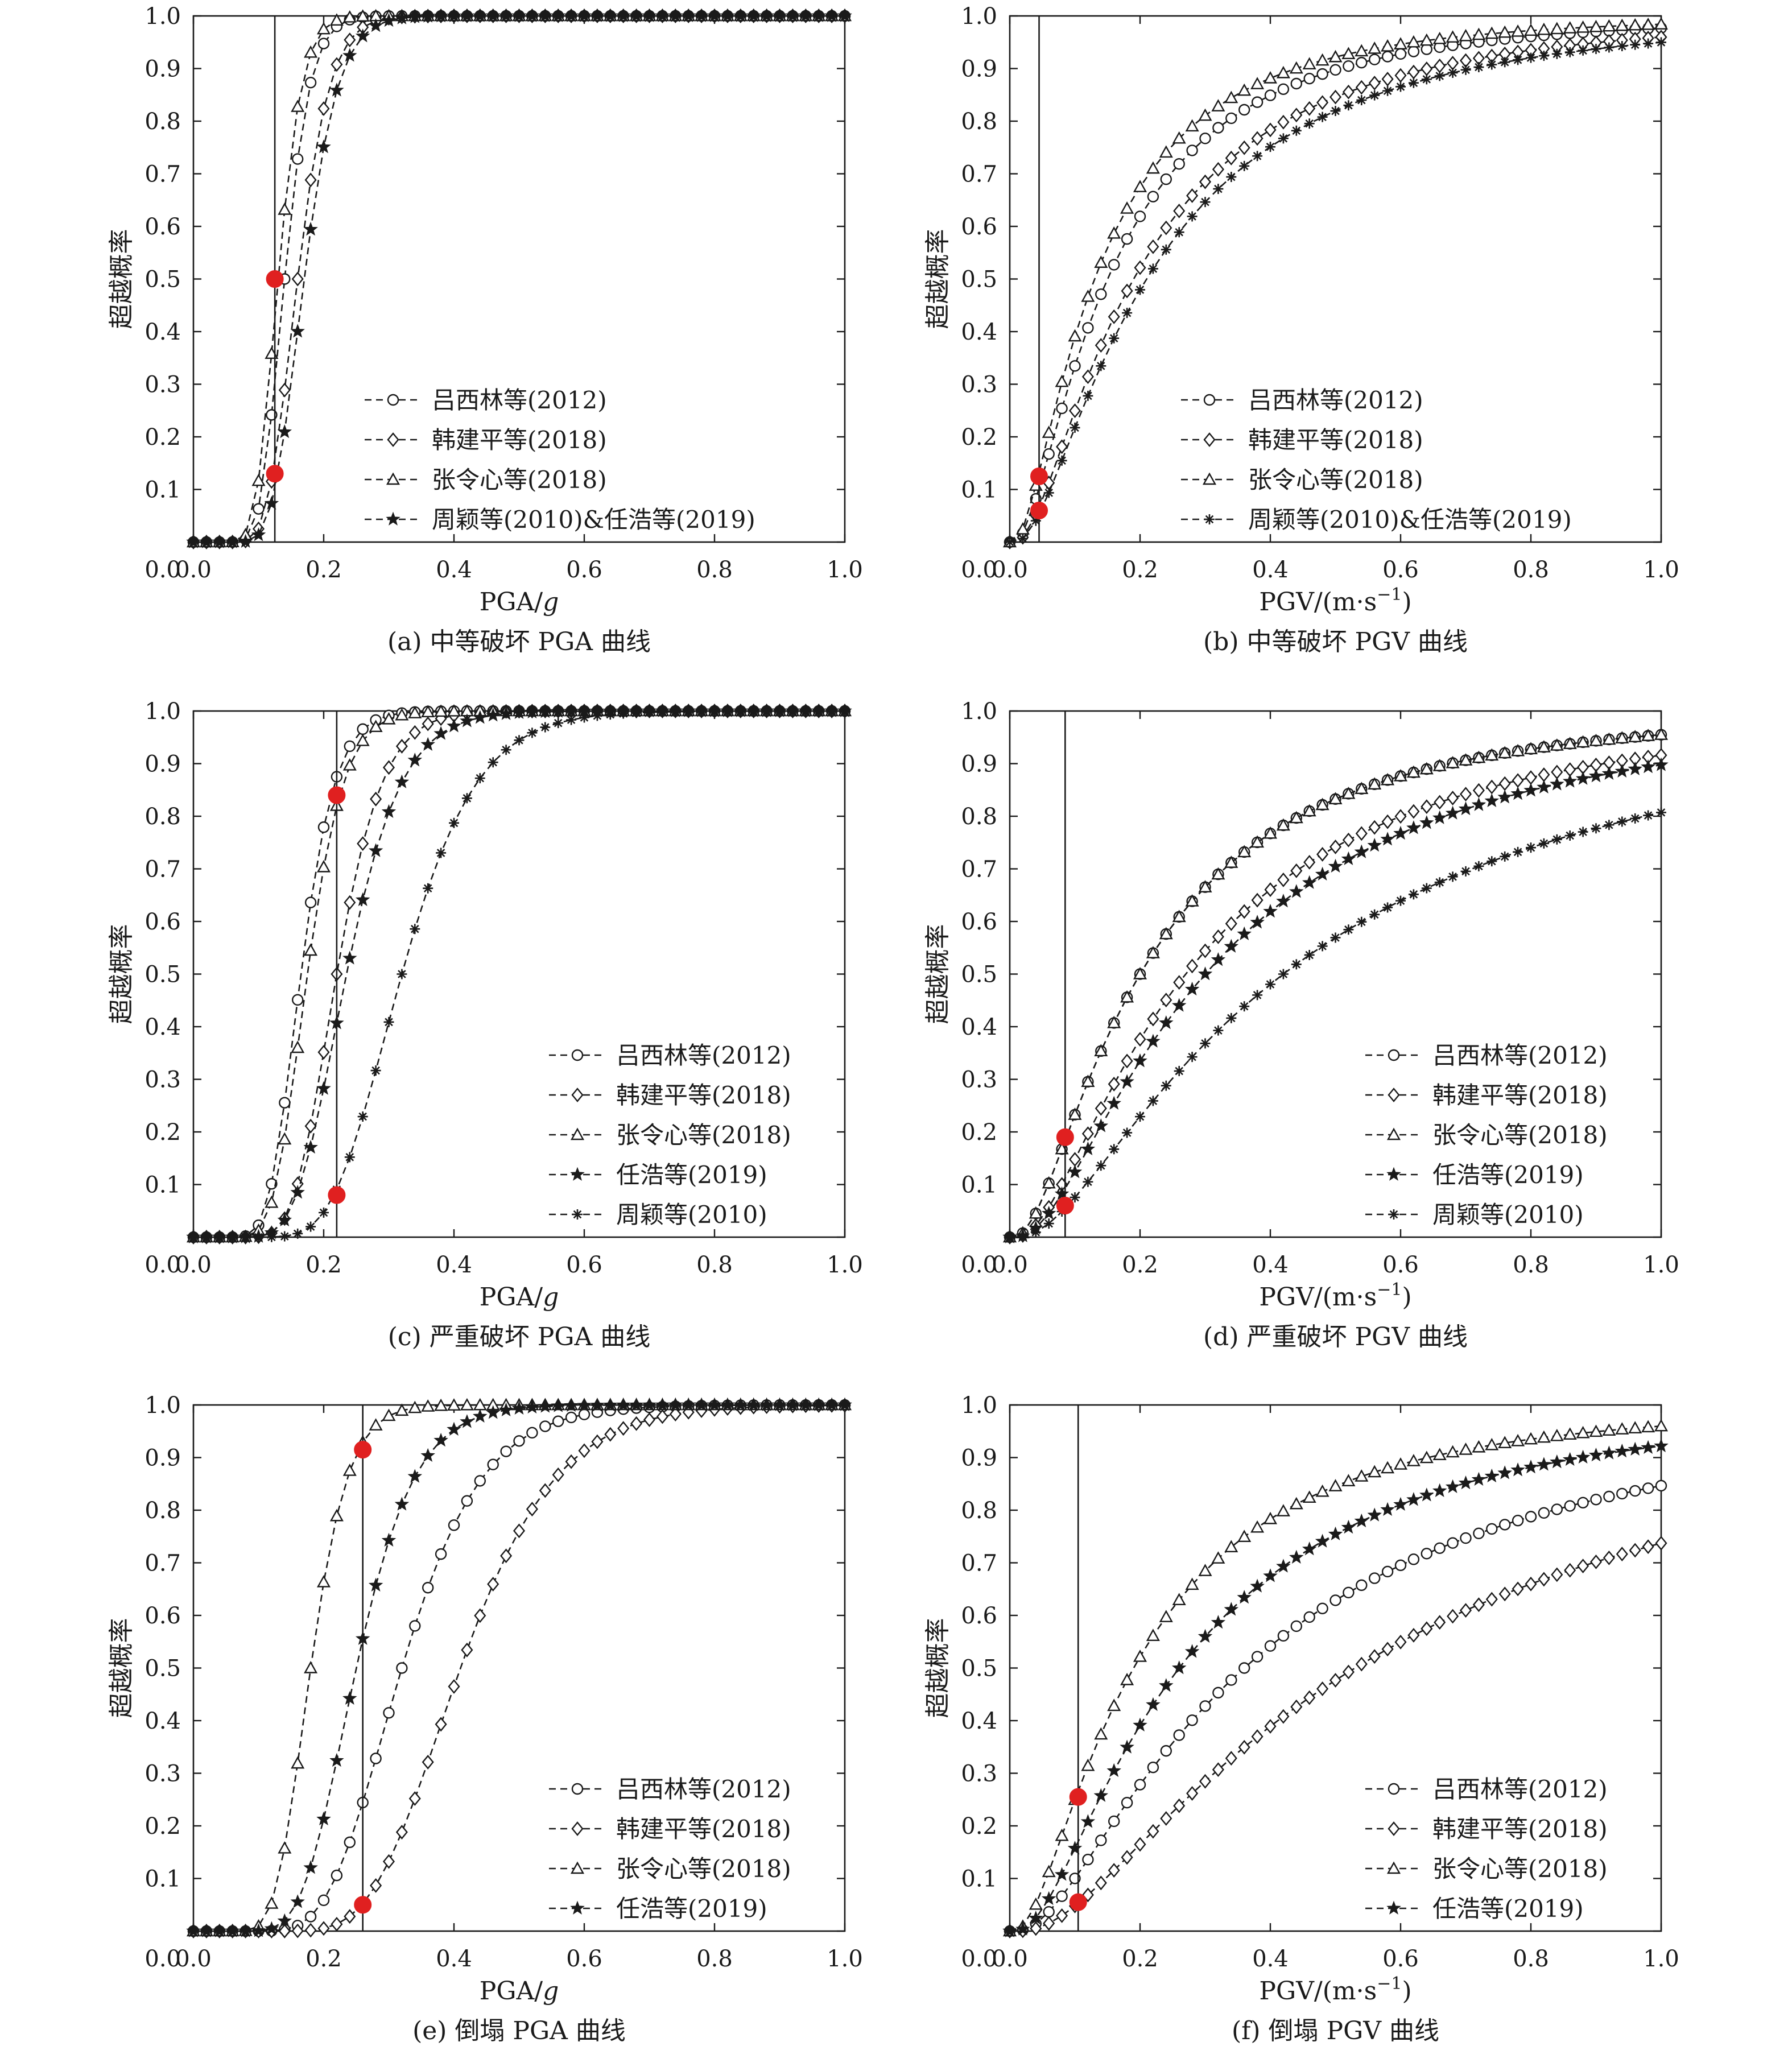 The width and height of the screenshot is (1792, 2046). Describe the element at coordinates (1140, 1265) in the screenshot. I see `x-tick-label: 0.2` at that location.